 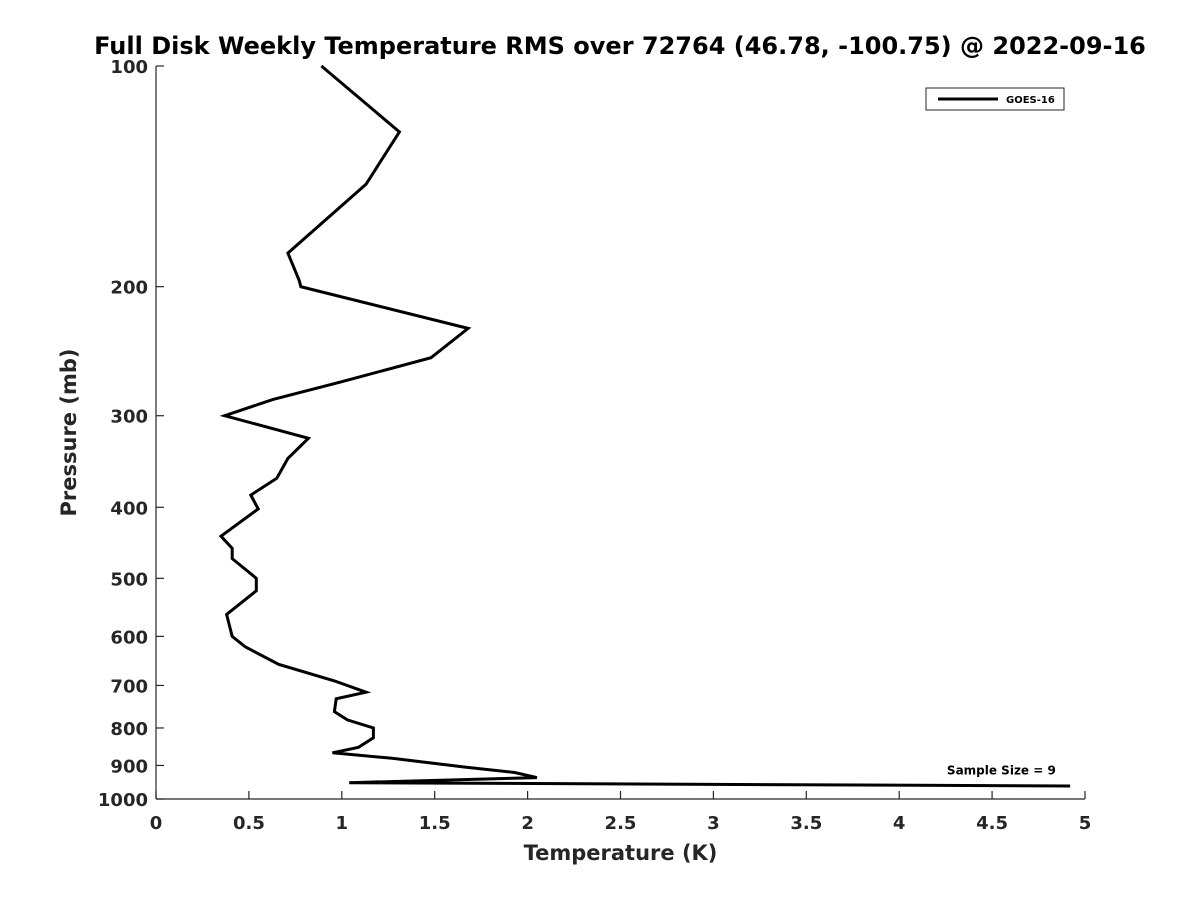 I want to click on y-tick-label: 1000, so click(x=123, y=800).